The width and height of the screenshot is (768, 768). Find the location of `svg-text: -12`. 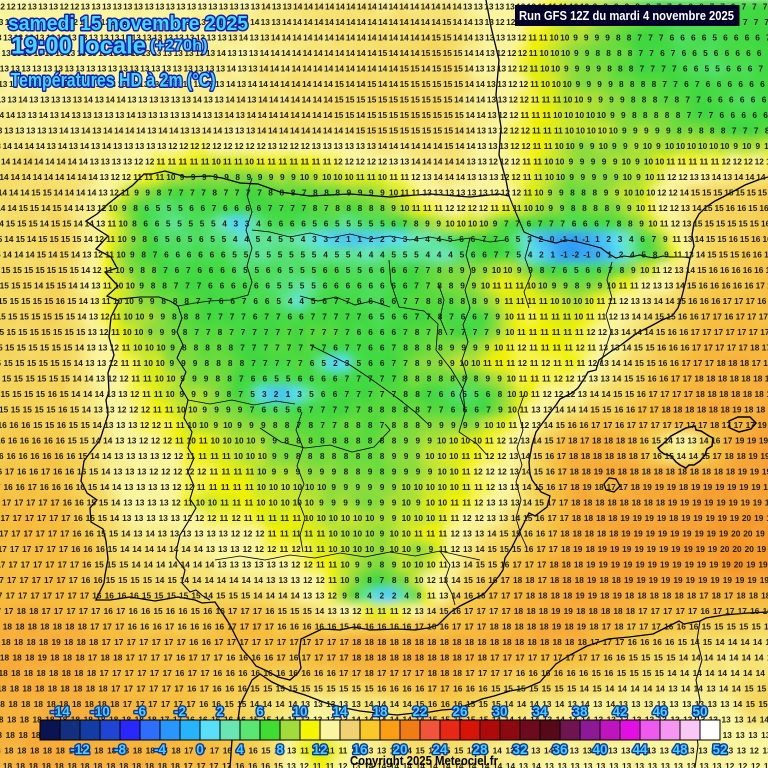

svg-text: -12 is located at coordinates (80, 749).